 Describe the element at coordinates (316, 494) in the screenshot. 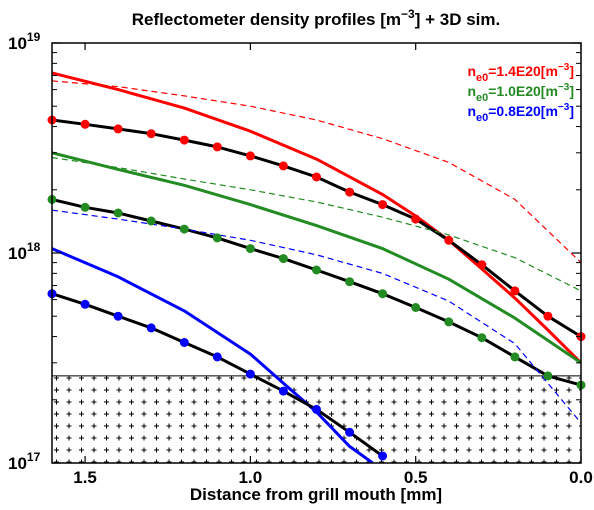

I see `x-axis-label: Distance from grill mouth [mm]` at that location.